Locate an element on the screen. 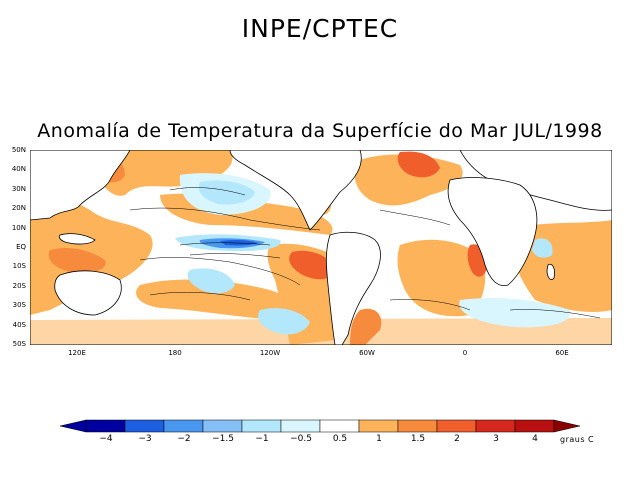 This screenshot has width=640, height=494. agency-header: INPE/CPTEC is located at coordinates (320, 28).